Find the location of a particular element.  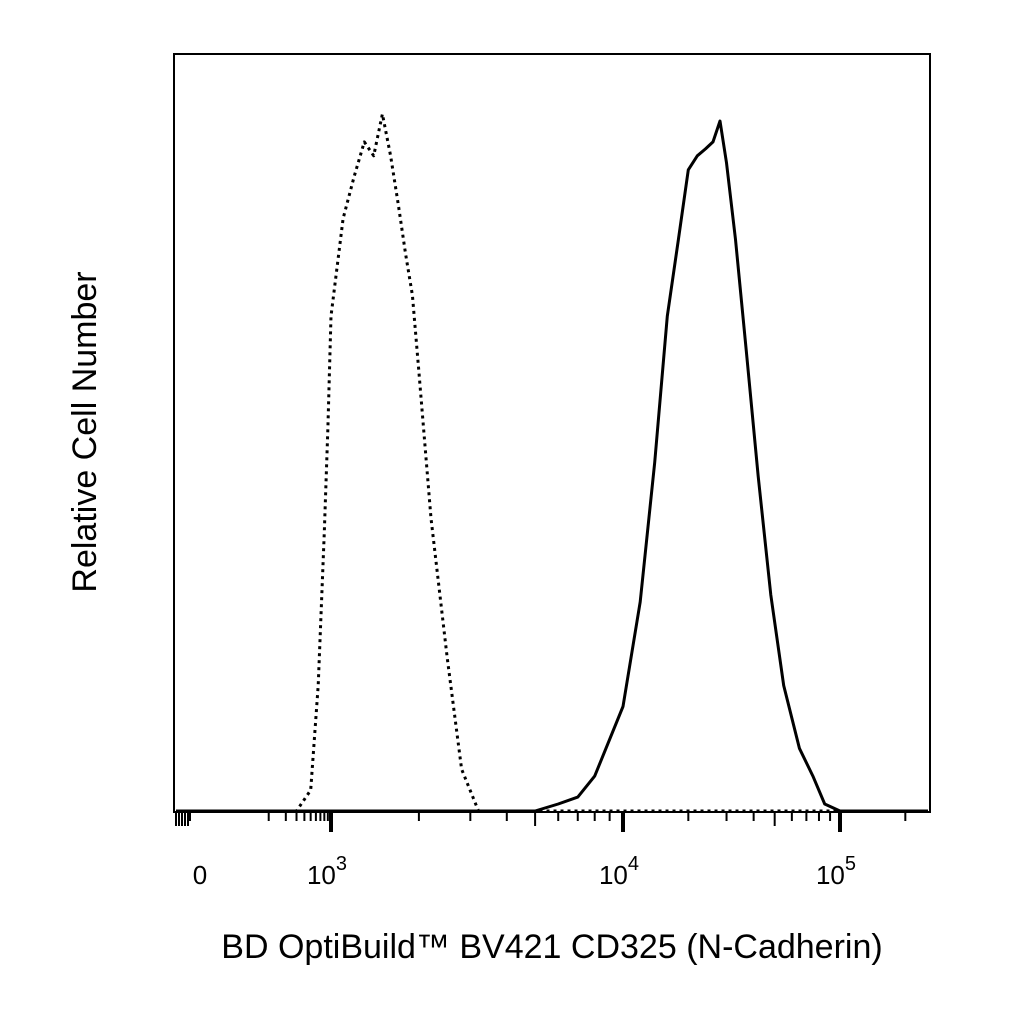

x-tick-label: 0 is located at coordinates (200, 875).